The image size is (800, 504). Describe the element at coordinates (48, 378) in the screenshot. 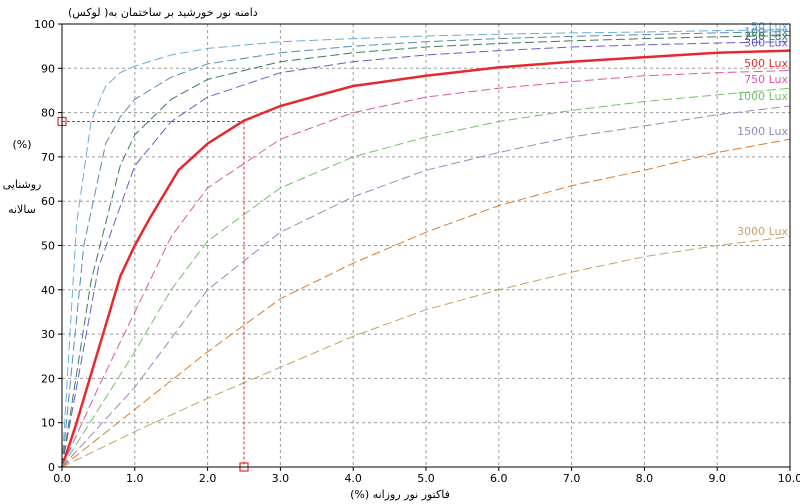

I see `y-tick-label: 20` at that location.